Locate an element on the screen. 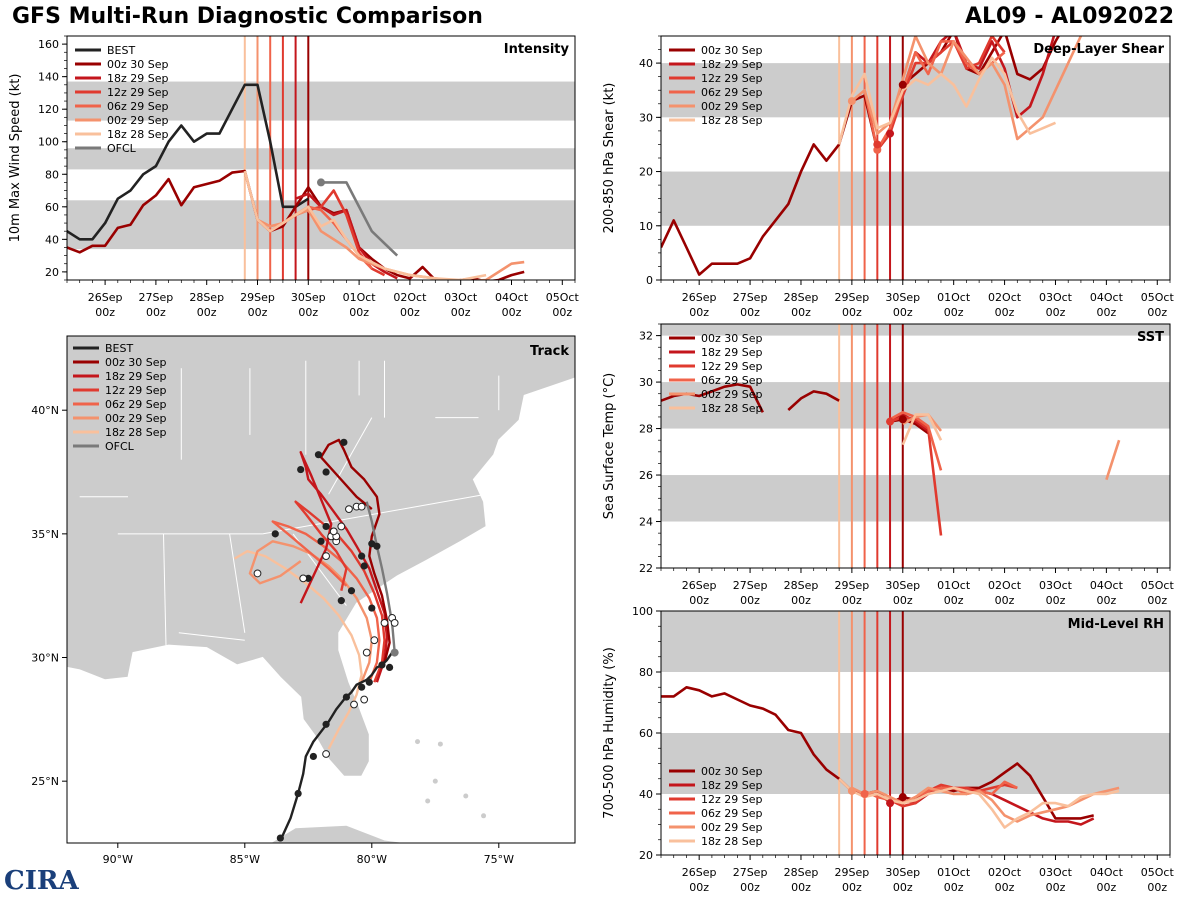 This screenshot has width=1200, height=900. y-tick-label: 25°N is located at coordinates (45, 781).